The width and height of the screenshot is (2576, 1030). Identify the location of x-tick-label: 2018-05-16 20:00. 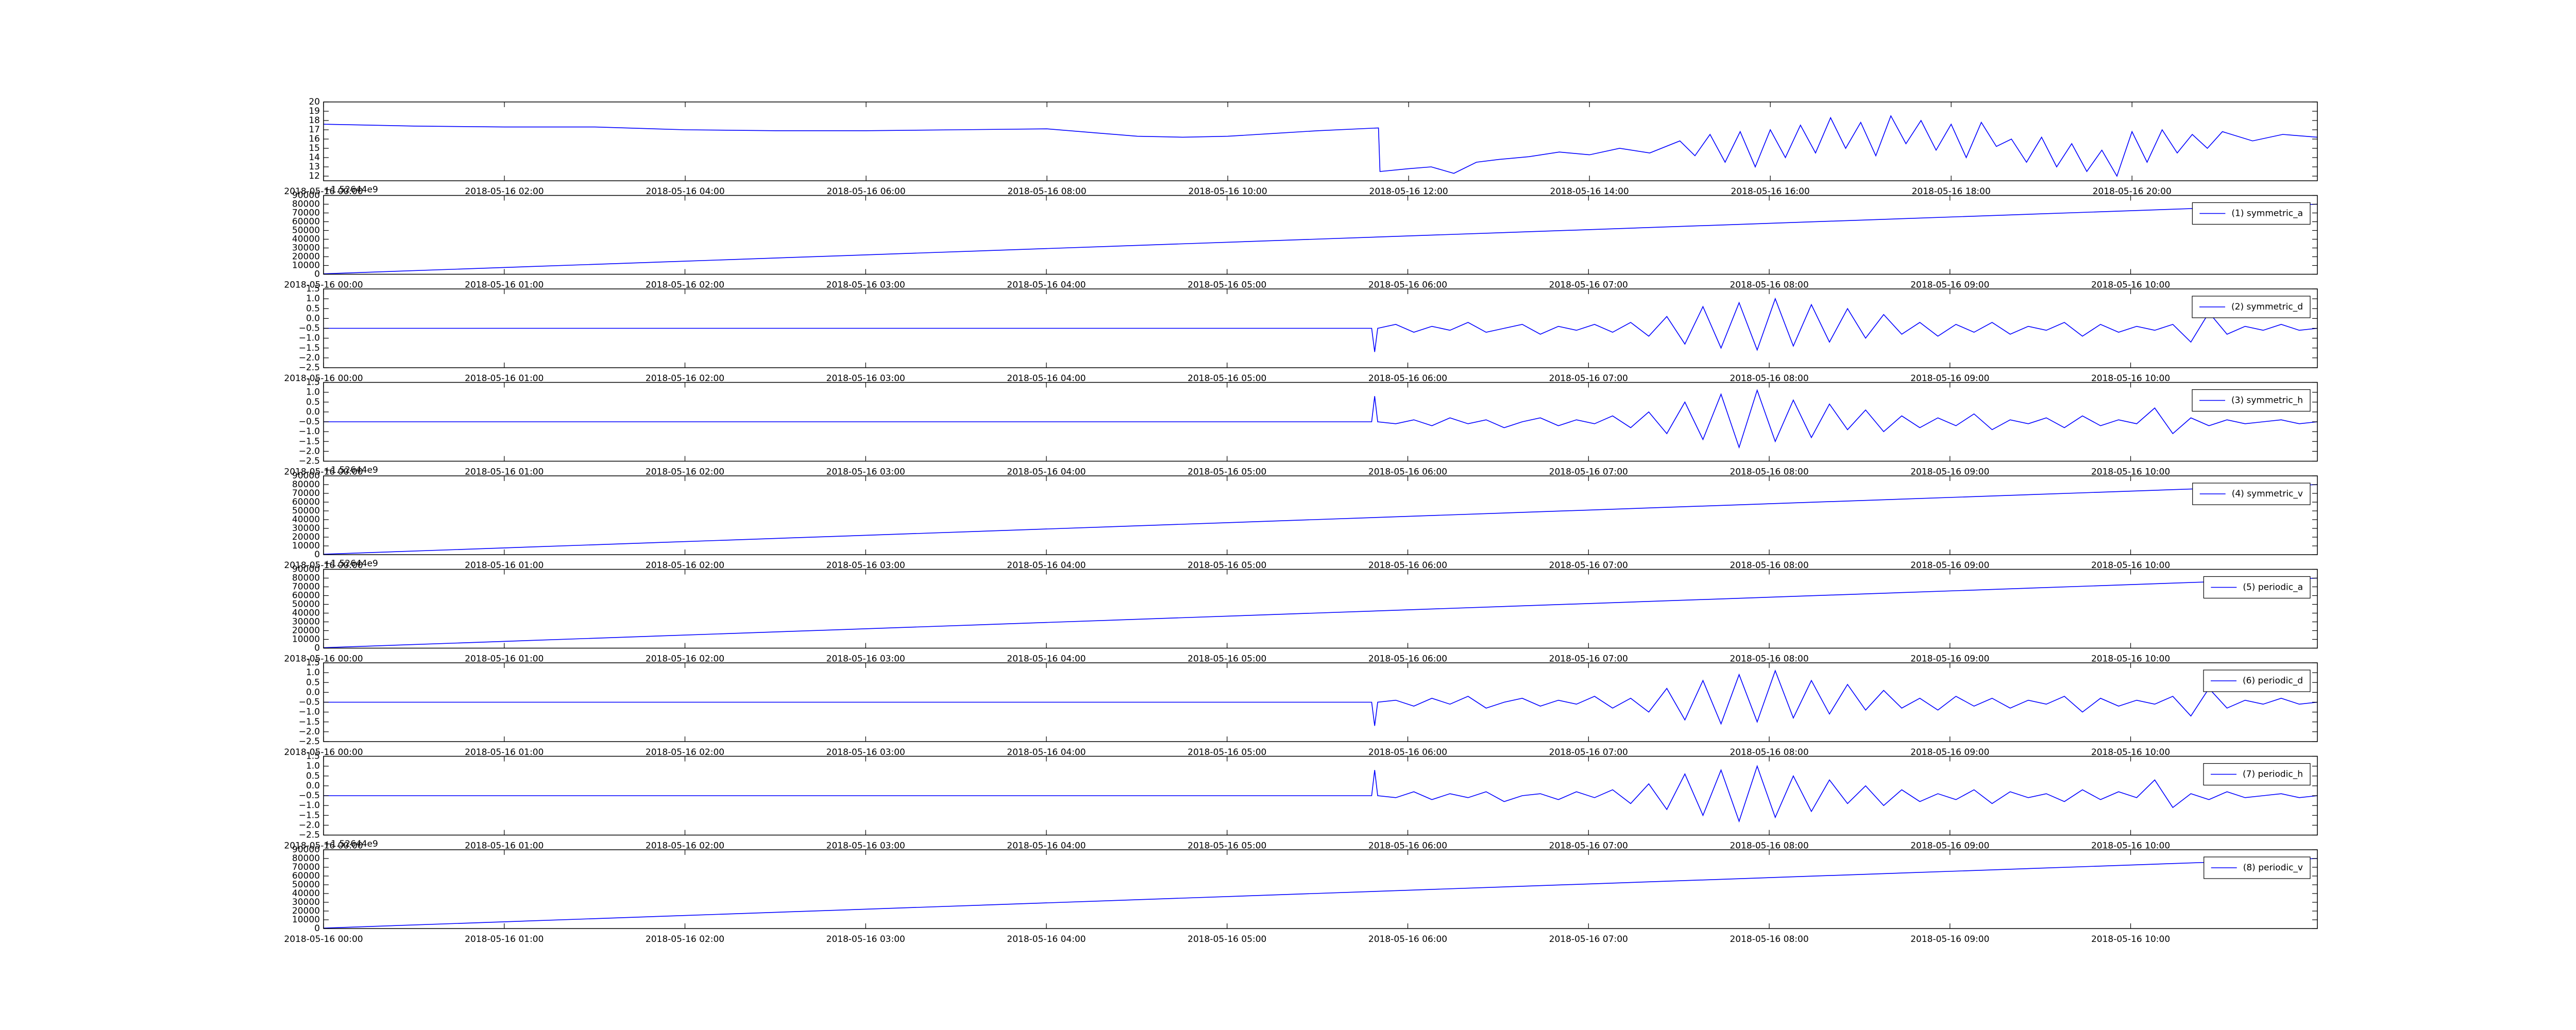
(2132, 191).